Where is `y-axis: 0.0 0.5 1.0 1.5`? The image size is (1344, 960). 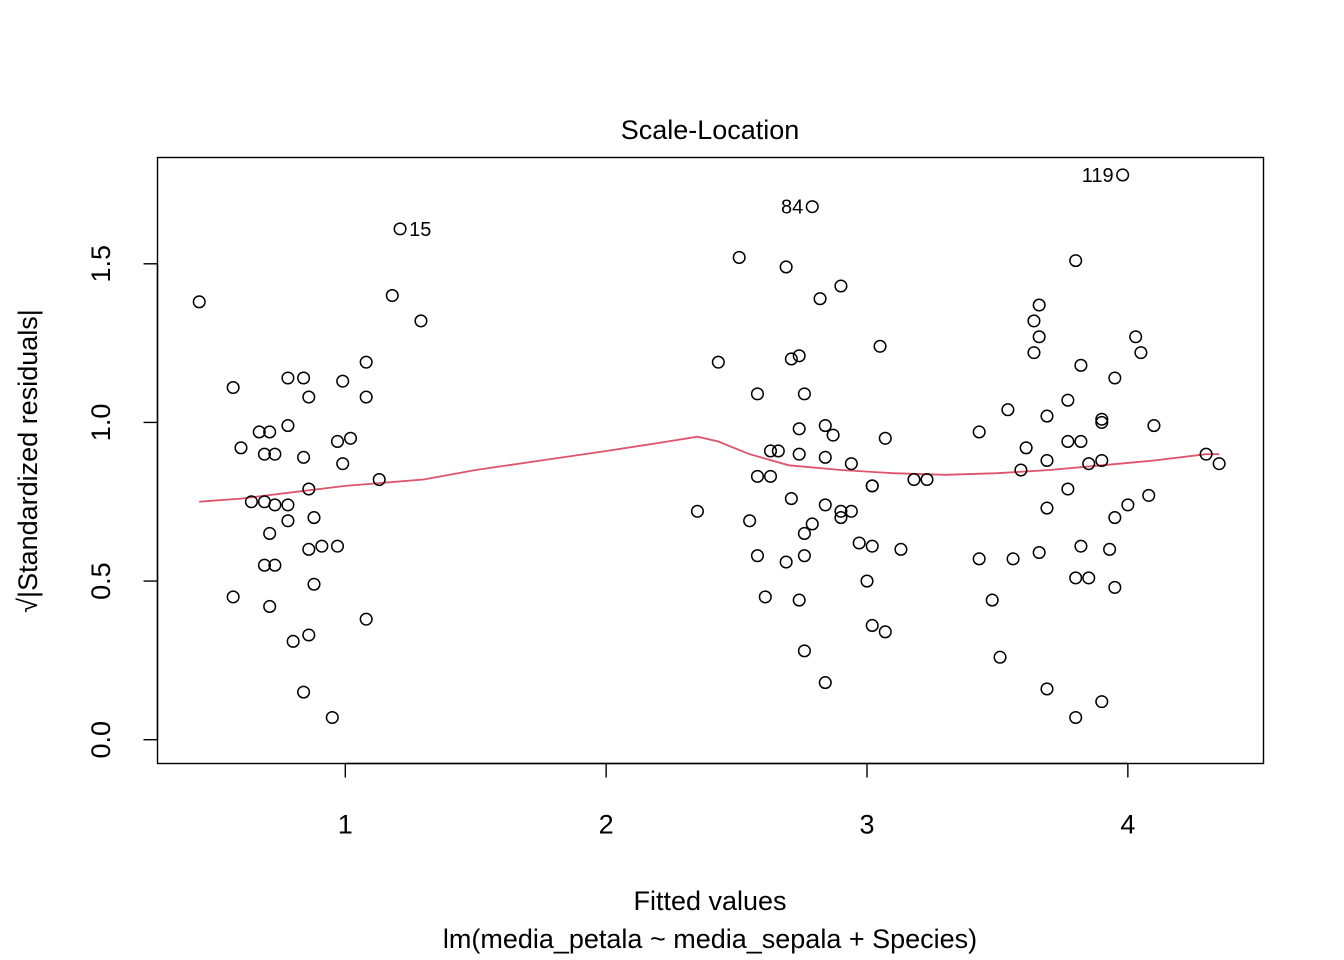
y-axis: 0.0 0.5 1.0 1.5 is located at coordinates (122, 502).